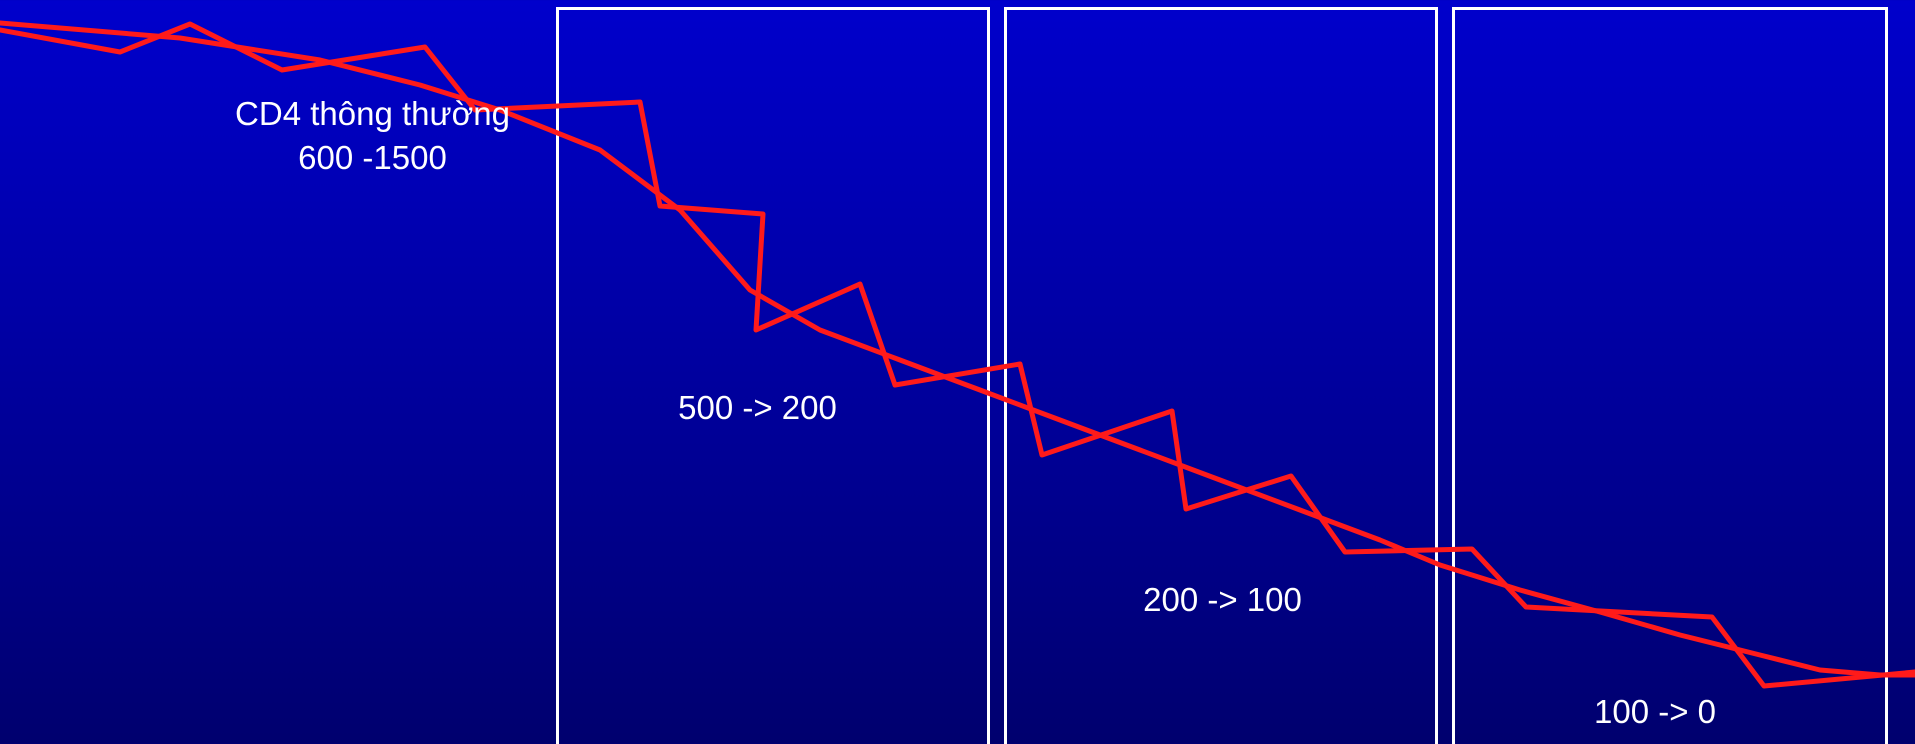 The height and width of the screenshot is (744, 1915). What do you see at coordinates (1222, 599) in the screenshot?
I see `stage-label-200-100: 200 -> 100` at bounding box center [1222, 599].